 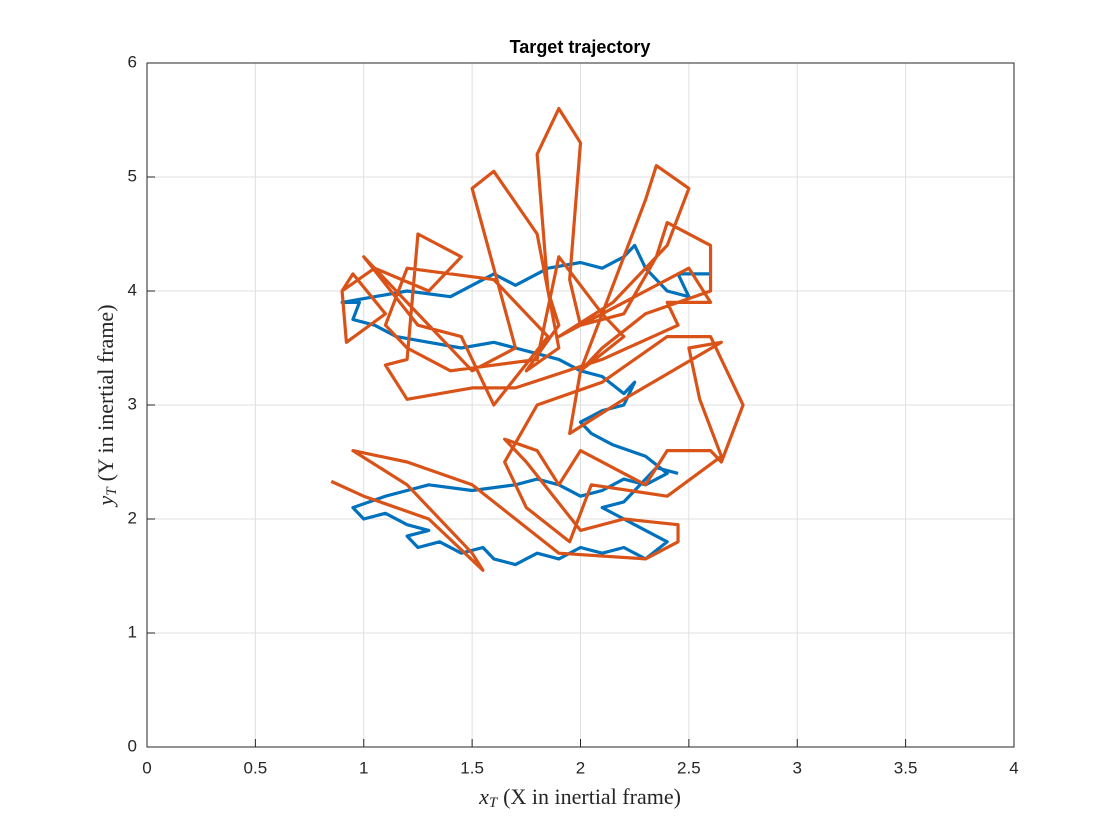 I want to click on y-tick-label: 2, so click(x=132, y=517).